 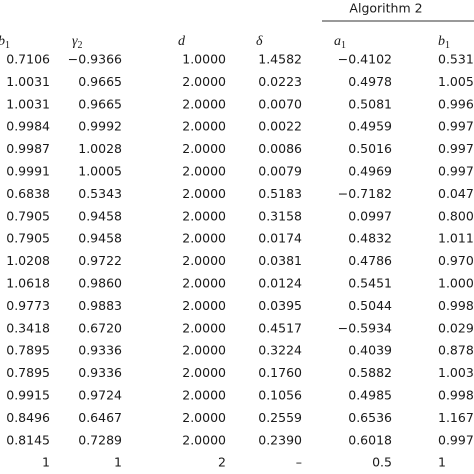 I want to click on cell: 1.4582, so click(x=280, y=59).